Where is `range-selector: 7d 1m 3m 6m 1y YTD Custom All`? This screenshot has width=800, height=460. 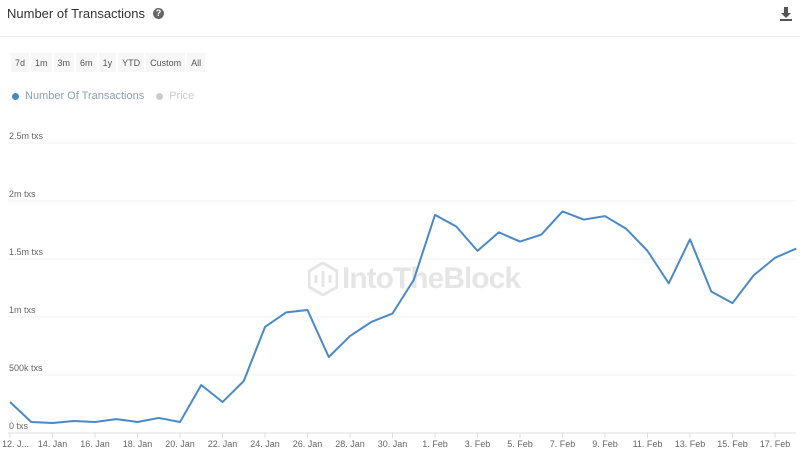 range-selector: 7d 1m 3m 6m 1y YTD Custom All is located at coordinates (108, 62).